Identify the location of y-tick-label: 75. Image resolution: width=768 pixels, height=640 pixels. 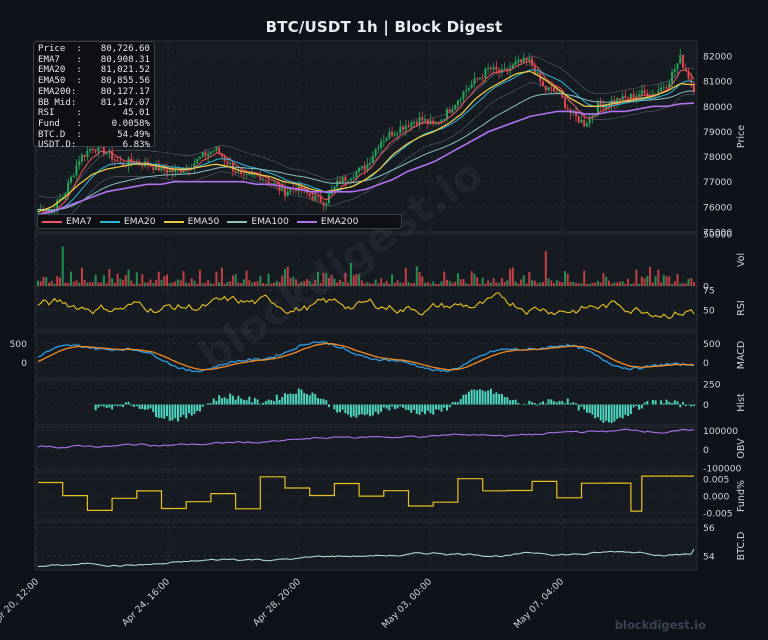
(709, 291).